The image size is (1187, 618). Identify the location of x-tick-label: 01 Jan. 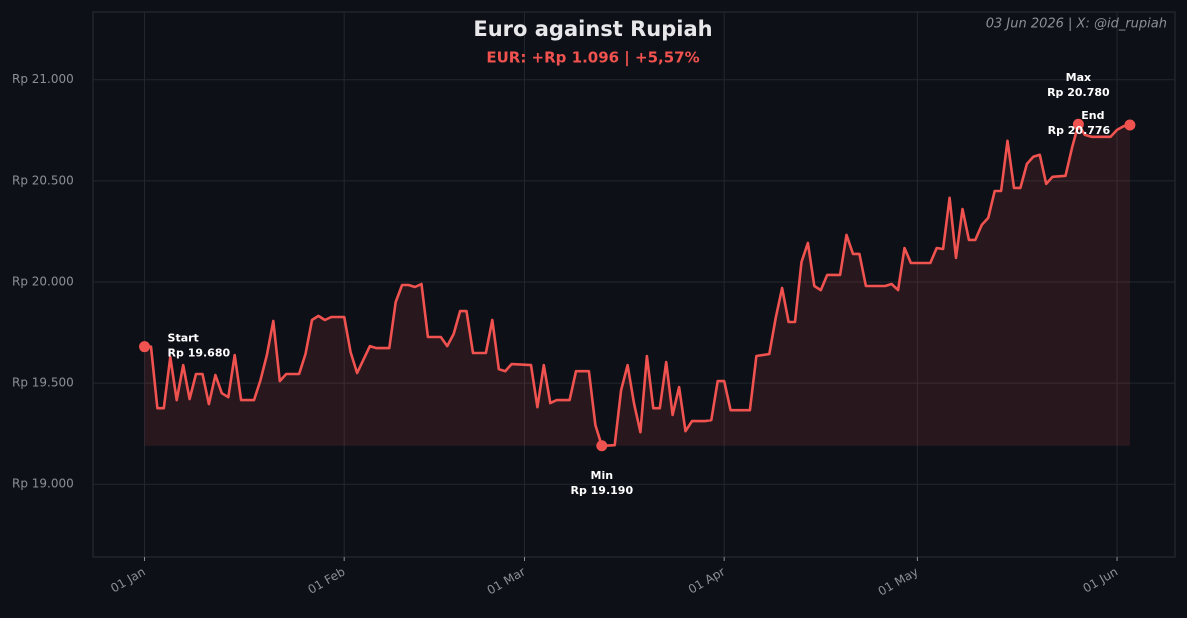
(128, 580).